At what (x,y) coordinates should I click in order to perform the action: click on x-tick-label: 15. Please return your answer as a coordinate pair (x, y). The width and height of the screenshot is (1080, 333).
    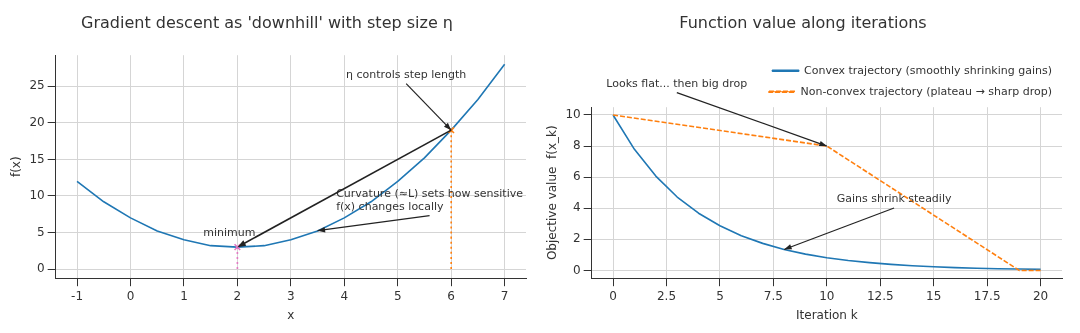
    Looking at the image, I should click on (934, 295).